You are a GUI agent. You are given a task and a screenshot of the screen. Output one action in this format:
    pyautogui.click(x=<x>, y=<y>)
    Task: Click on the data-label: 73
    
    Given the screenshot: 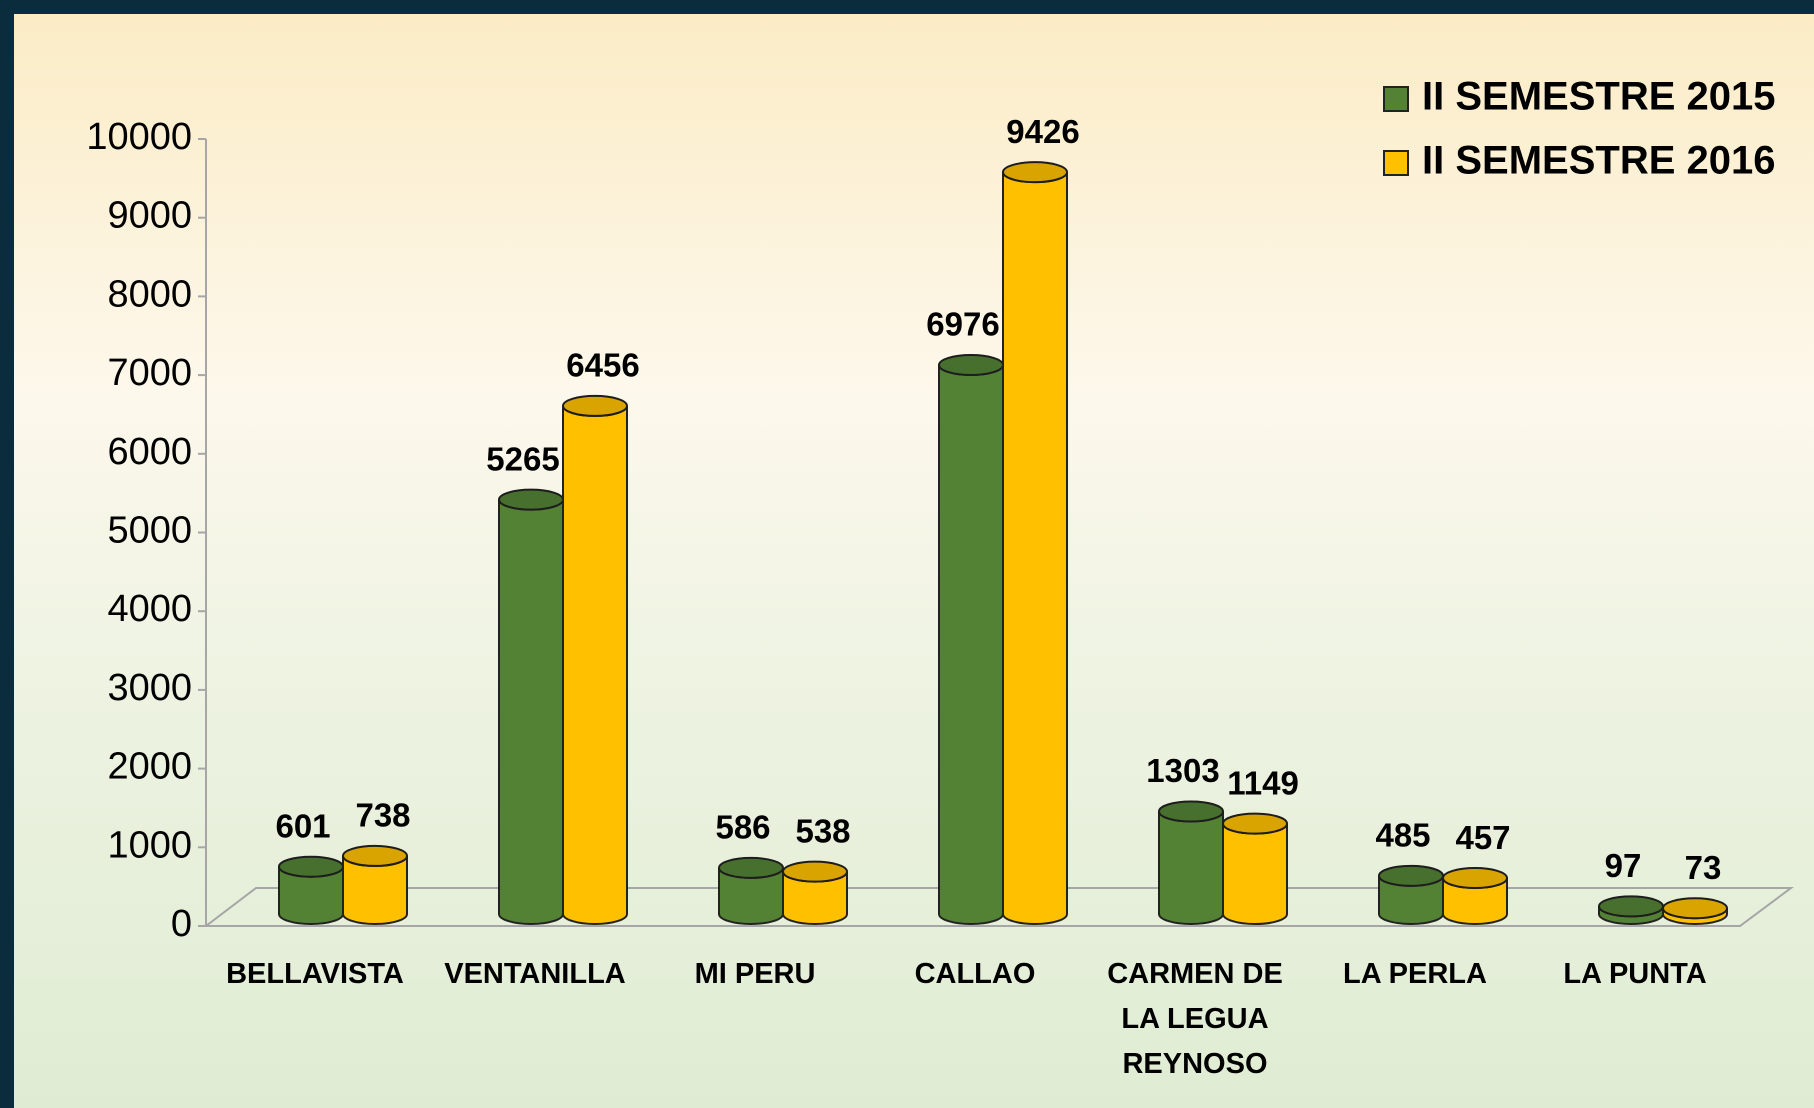 What is the action you would take?
    pyautogui.click(x=1703, y=867)
    